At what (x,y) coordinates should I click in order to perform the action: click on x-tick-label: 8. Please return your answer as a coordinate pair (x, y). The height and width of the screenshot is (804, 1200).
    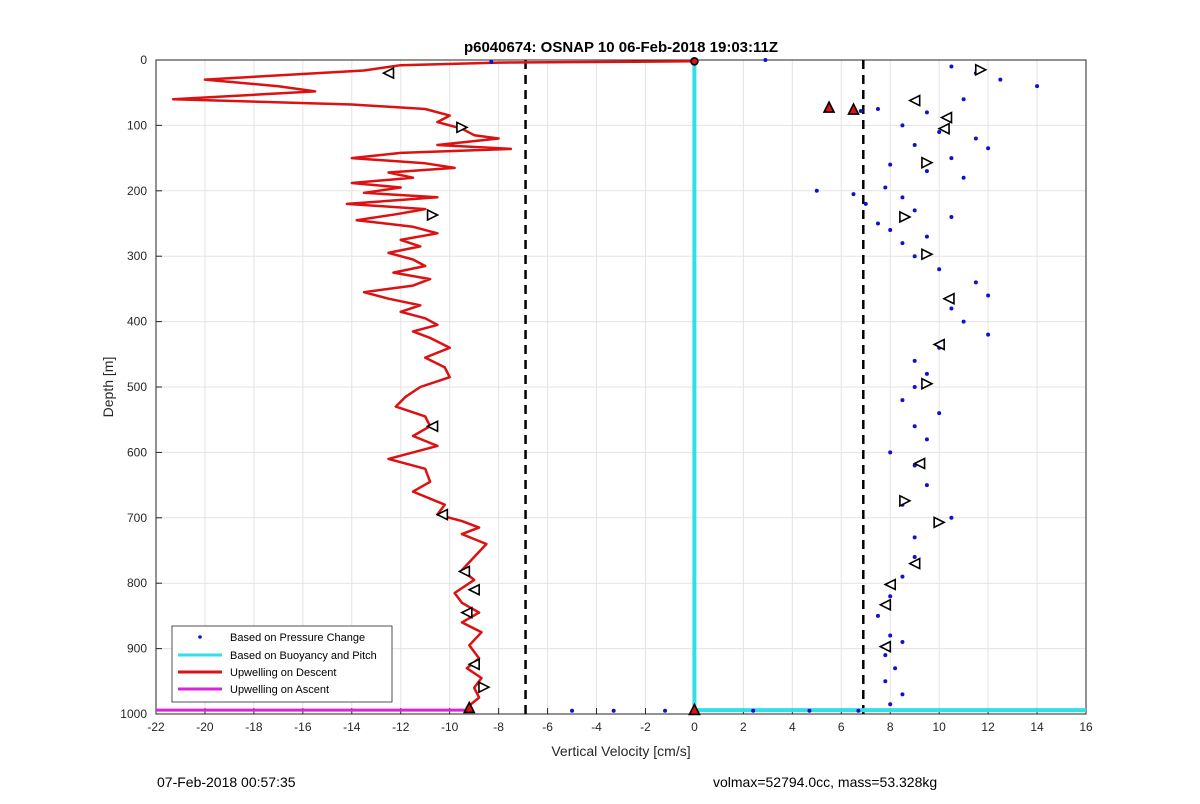
    Looking at the image, I should click on (890, 727).